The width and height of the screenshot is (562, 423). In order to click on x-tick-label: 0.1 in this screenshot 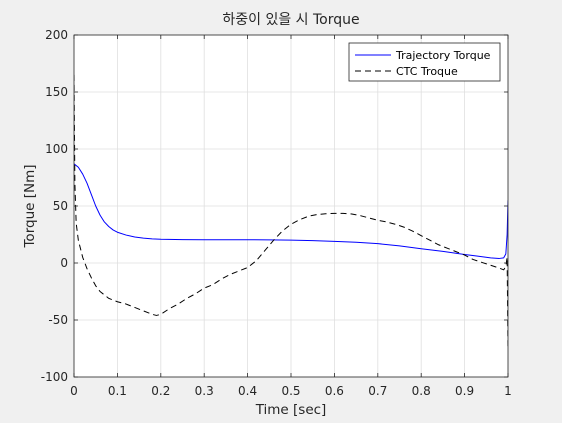, I will do `click(117, 391)`.